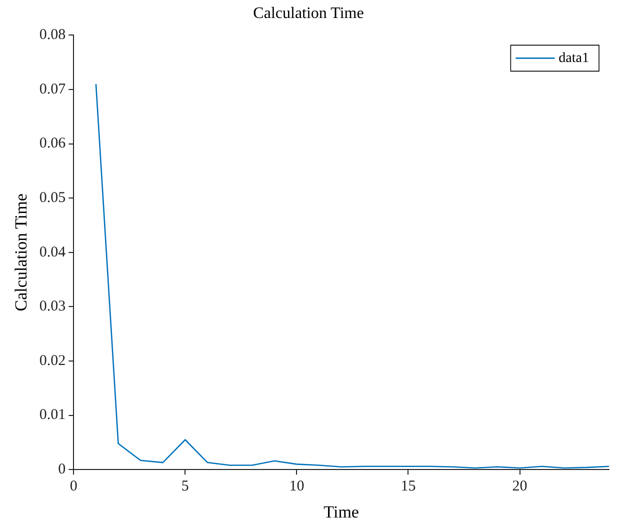 This screenshot has height=529, width=621. Describe the element at coordinates (52, 252) in the screenshot. I see `y-tick-label: 0.04` at that location.